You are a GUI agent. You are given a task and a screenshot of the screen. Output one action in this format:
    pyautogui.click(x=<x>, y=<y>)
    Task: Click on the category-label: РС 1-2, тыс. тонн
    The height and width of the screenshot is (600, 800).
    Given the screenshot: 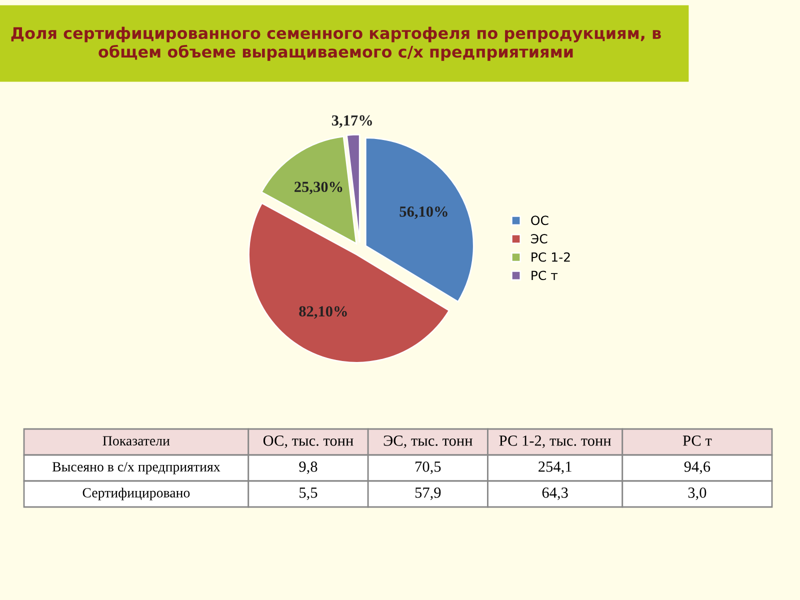 What is the action you would take?
    pyautogui.click(x=555, y=442)
    